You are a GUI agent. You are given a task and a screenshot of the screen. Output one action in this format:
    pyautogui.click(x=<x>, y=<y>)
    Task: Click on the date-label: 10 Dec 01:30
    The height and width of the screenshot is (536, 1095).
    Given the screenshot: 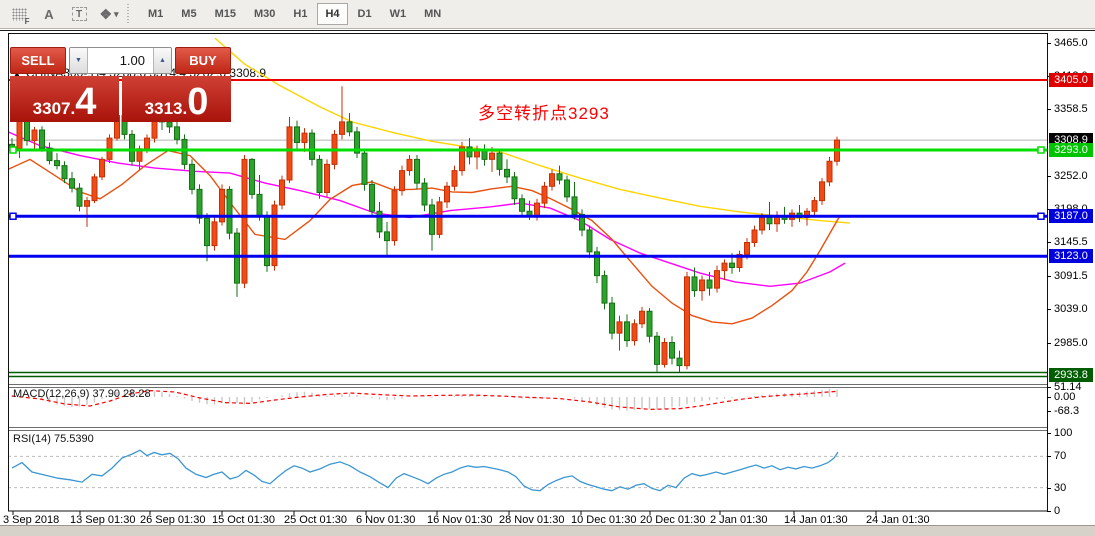 What is the action you would take?
    pyautogui.click(x=604, y=520)
    